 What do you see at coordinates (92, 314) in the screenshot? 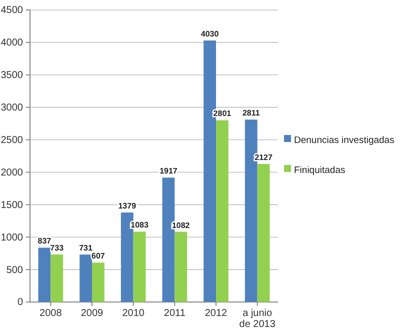
I see `x-tick-label: 2009` at bounding box center [92, 314].